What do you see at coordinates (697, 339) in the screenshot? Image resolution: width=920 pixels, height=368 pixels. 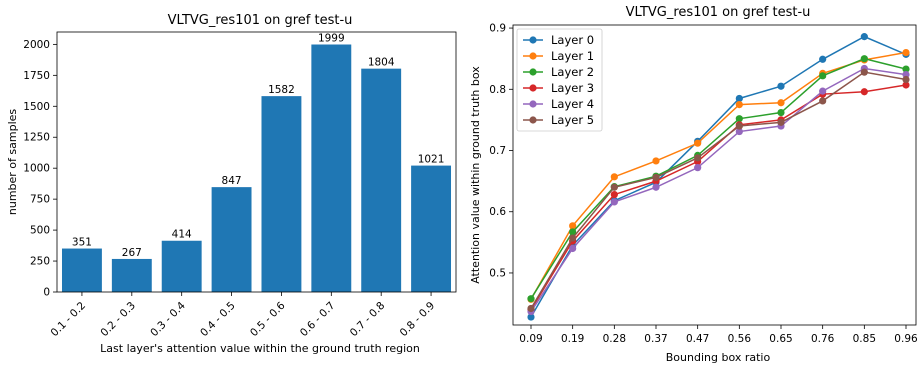 I see `x-tick-label: 0.47` at bounding box center [697, 339].